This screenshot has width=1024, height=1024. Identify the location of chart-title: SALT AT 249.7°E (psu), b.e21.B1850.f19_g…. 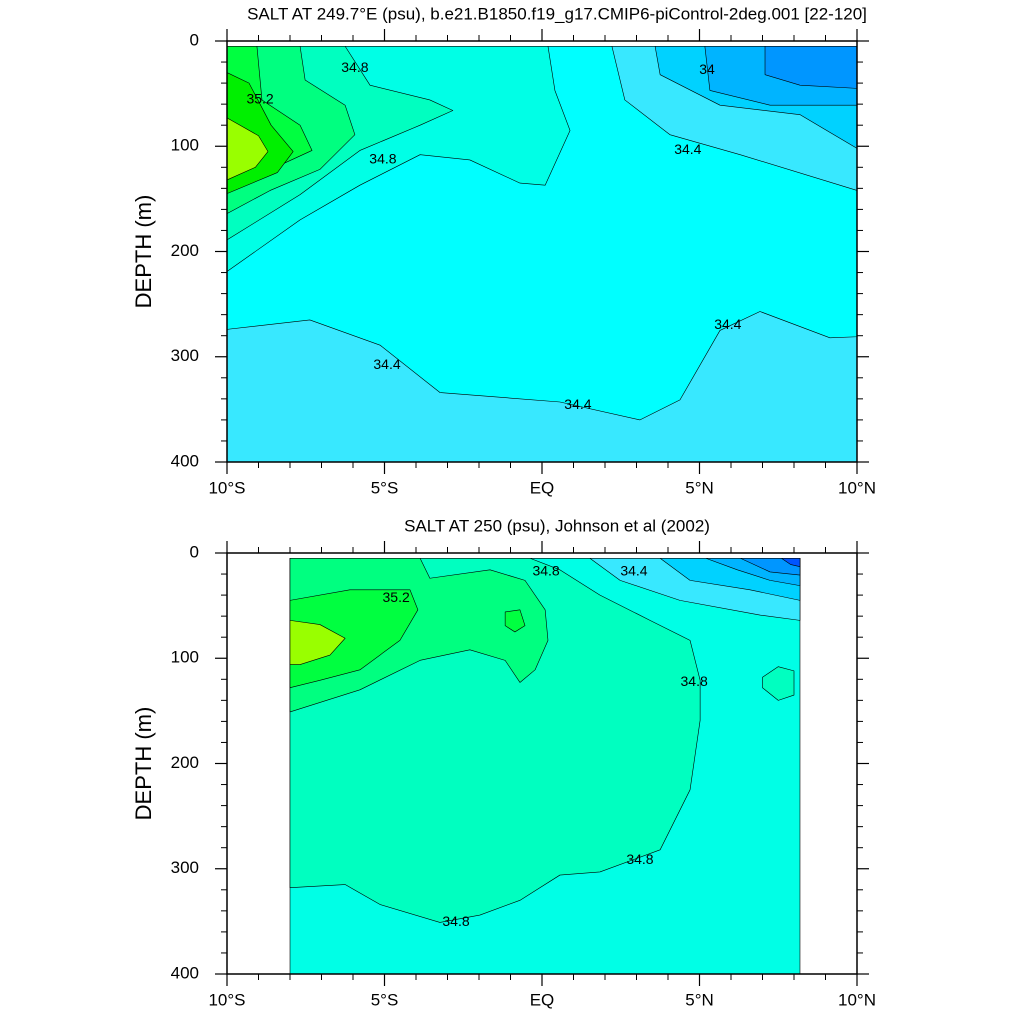
(557, 13).